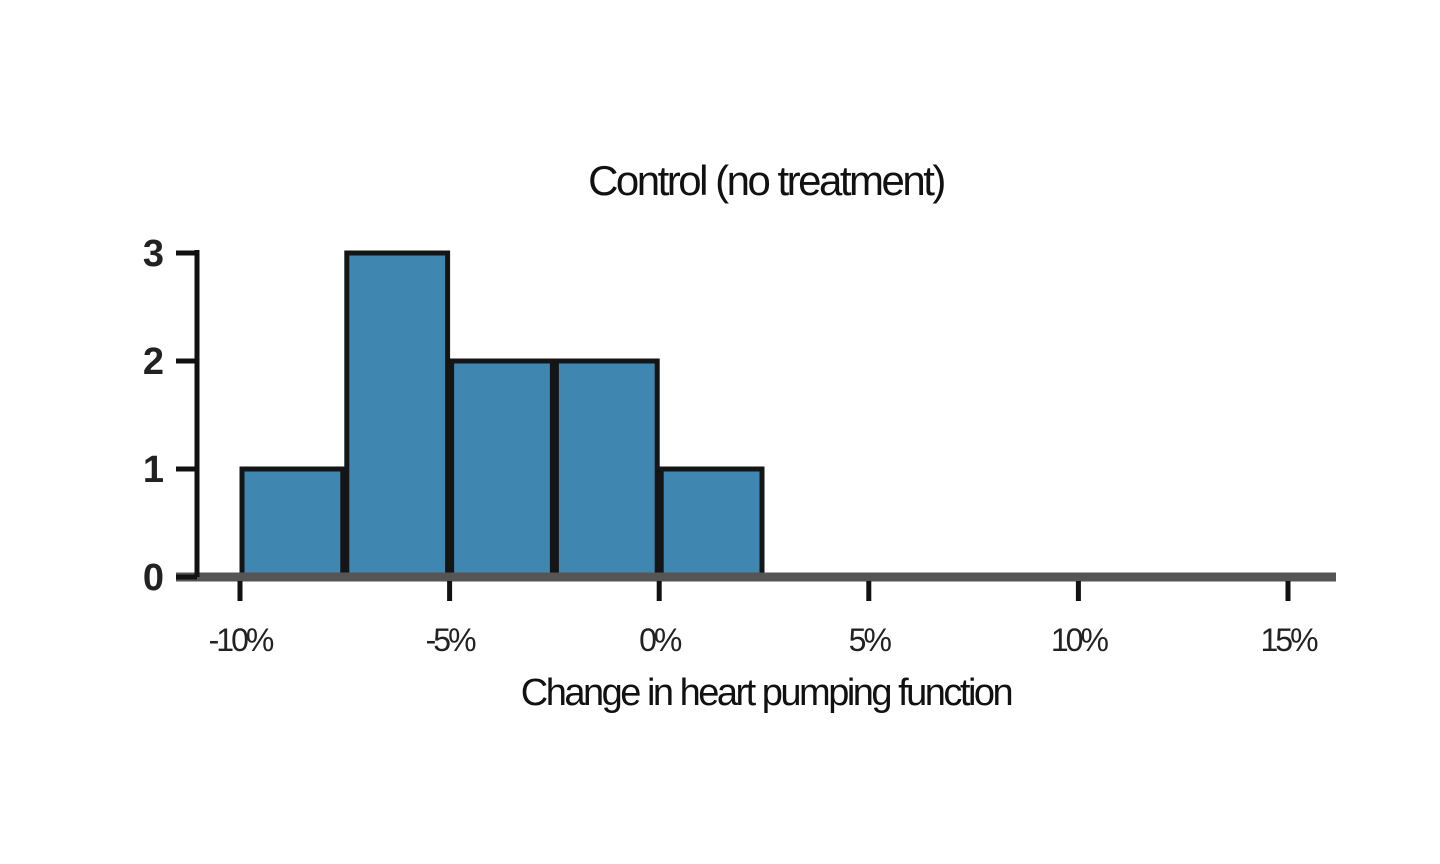  I want to click on y-tick-label: 1, so click(153, 470).